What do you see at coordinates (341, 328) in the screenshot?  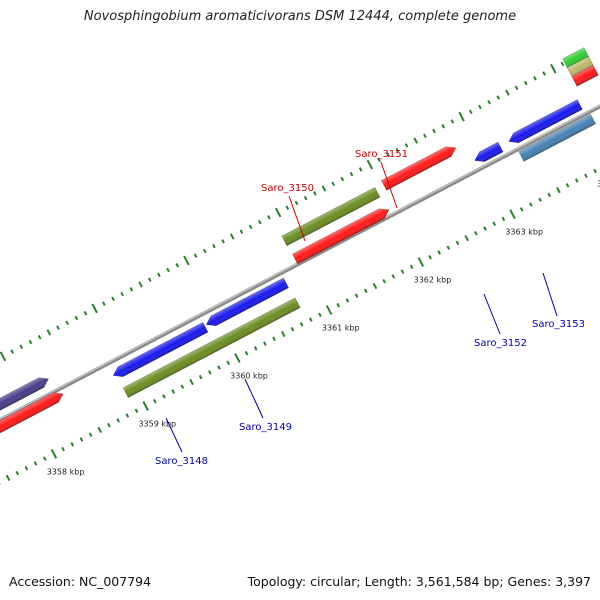 I see `kbp-label: 3361 kbp` at bounding box center [341, 328].